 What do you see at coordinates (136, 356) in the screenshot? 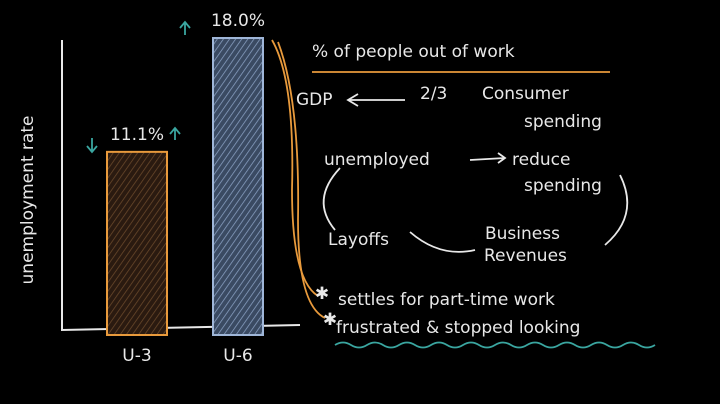
I see `x-tick-label: U-3` at bounding box center [136, 356].